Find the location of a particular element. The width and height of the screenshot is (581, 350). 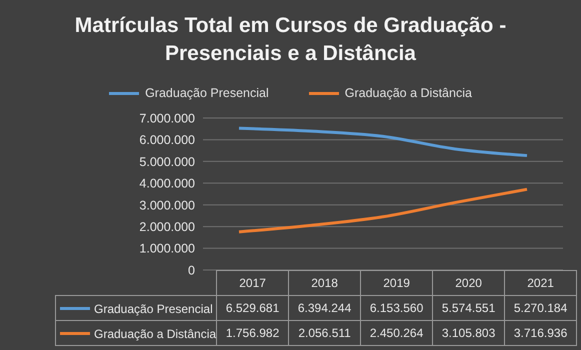

y-tick-label: 6.000.000 is located at coordinates (167, 140).